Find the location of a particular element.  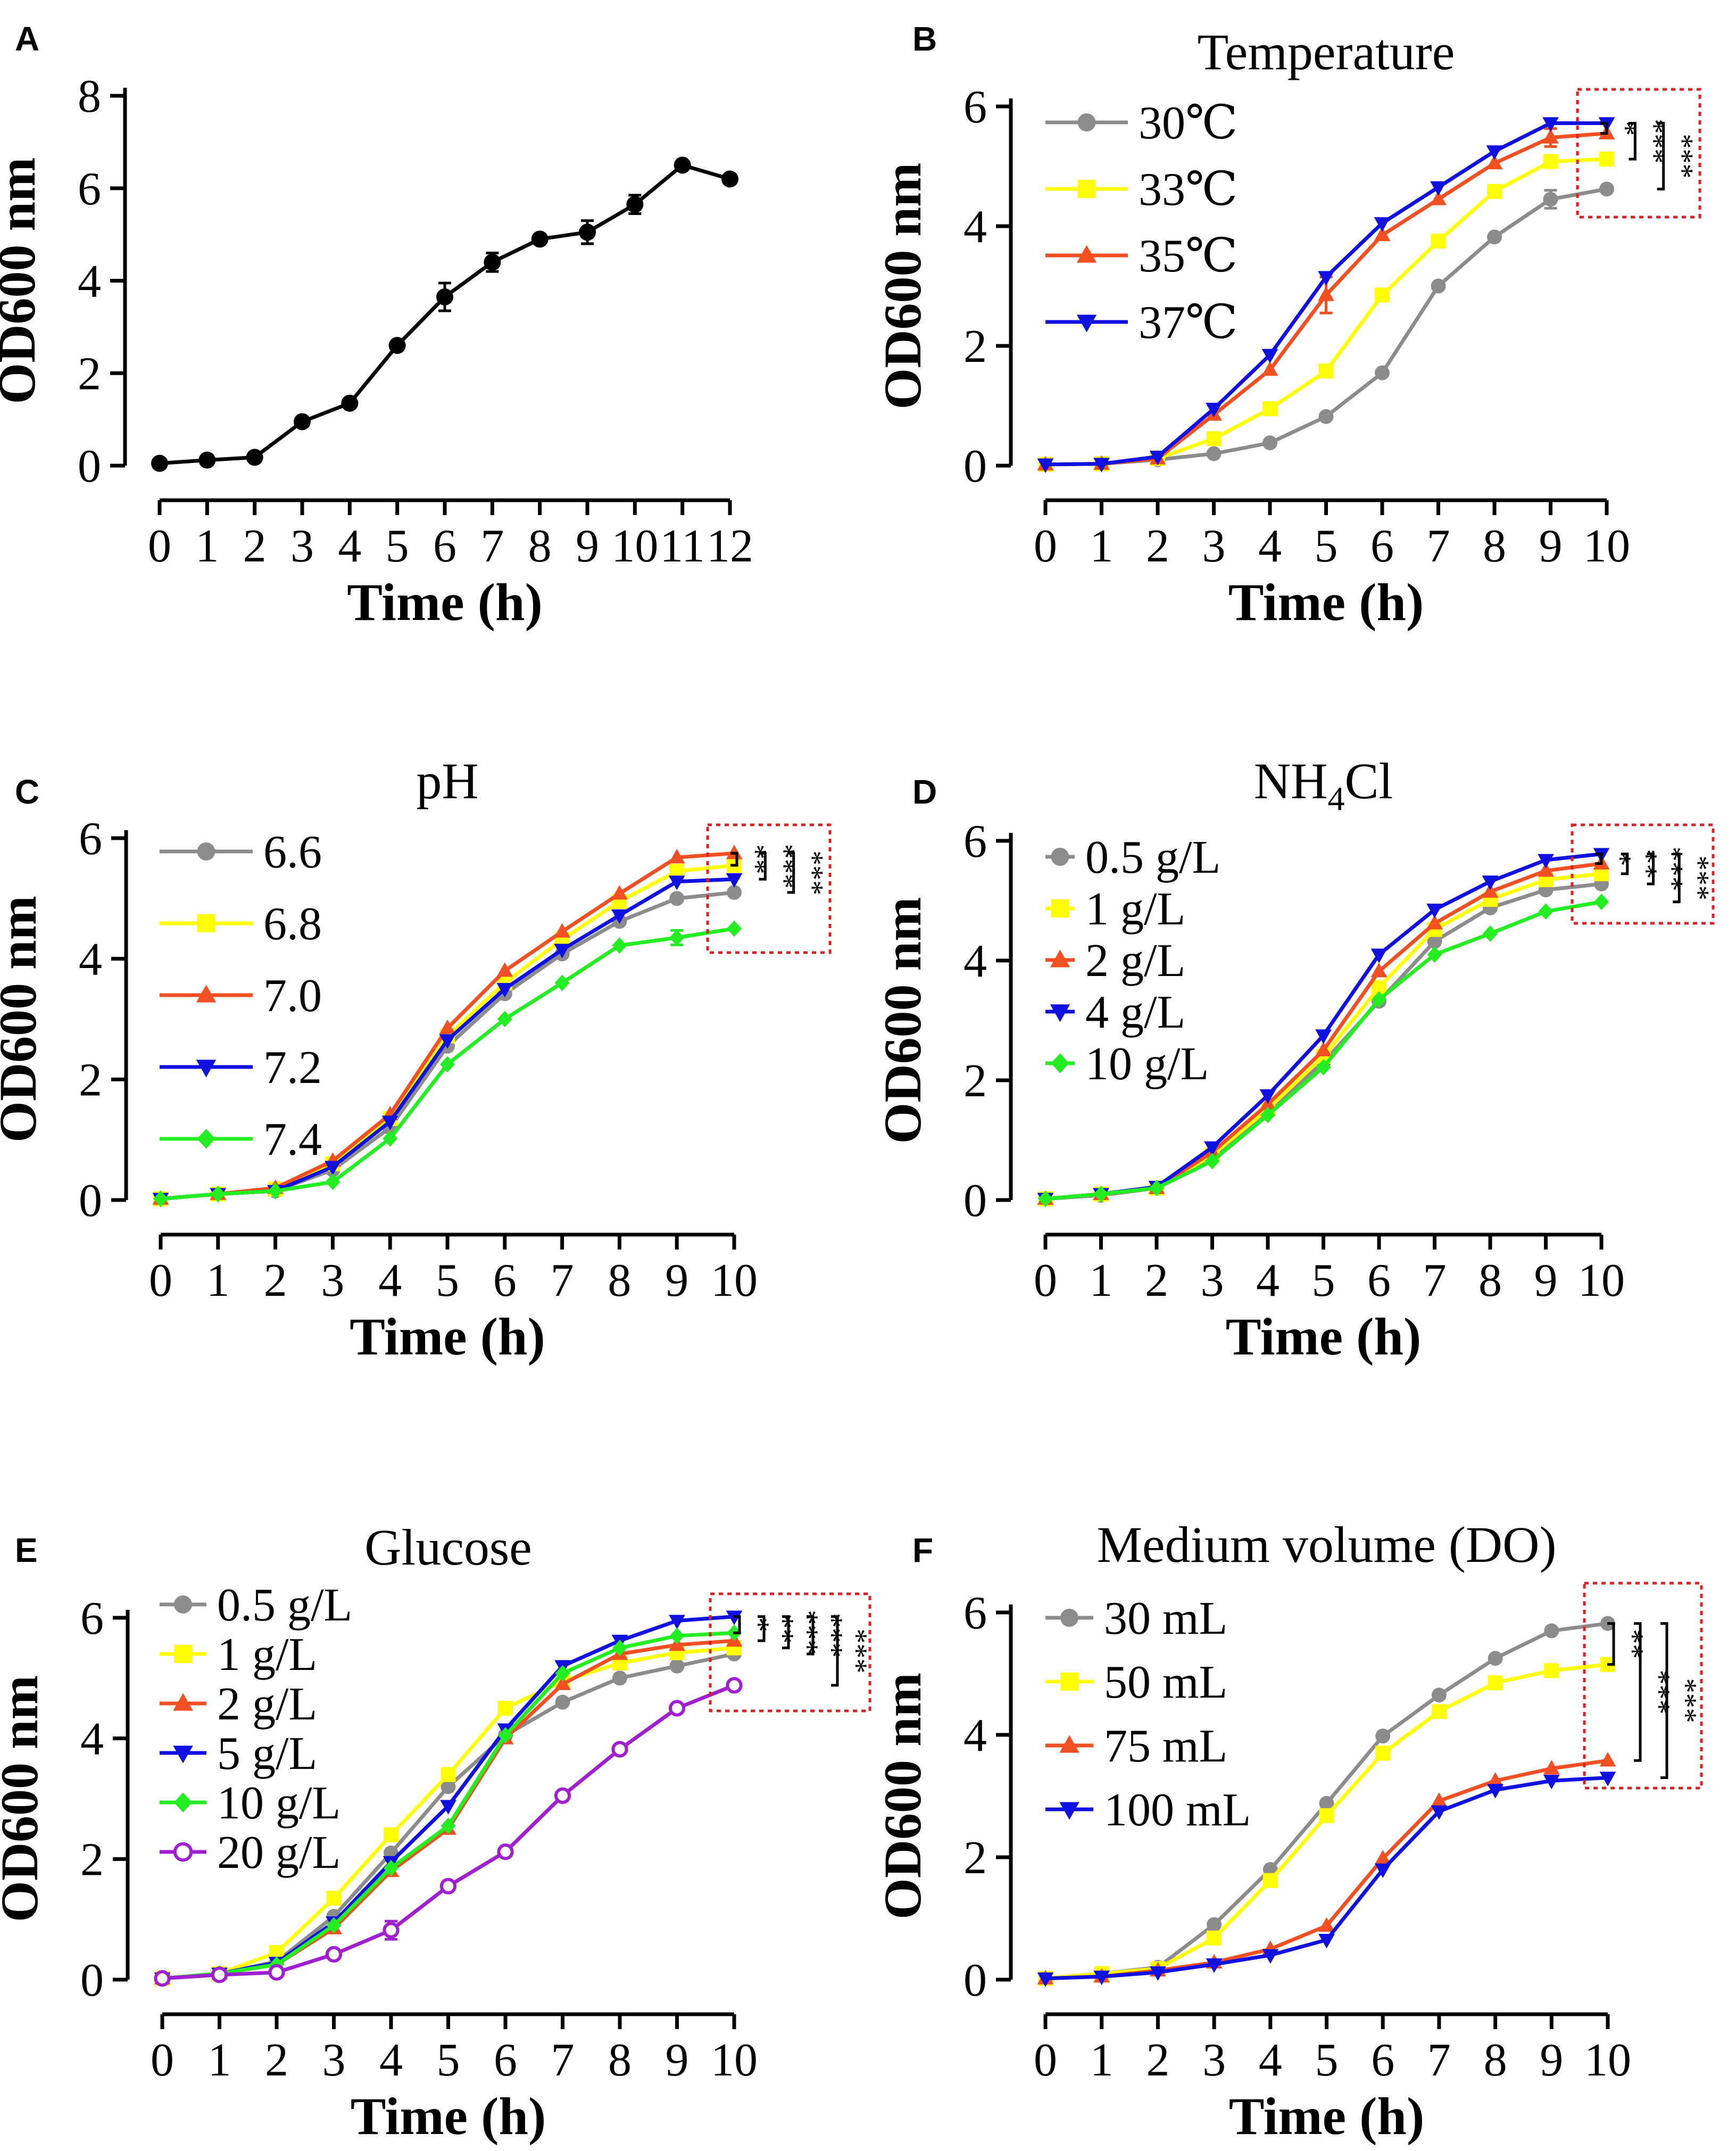

legend-label: 100 mL is located at coordinates (1177, 1810).